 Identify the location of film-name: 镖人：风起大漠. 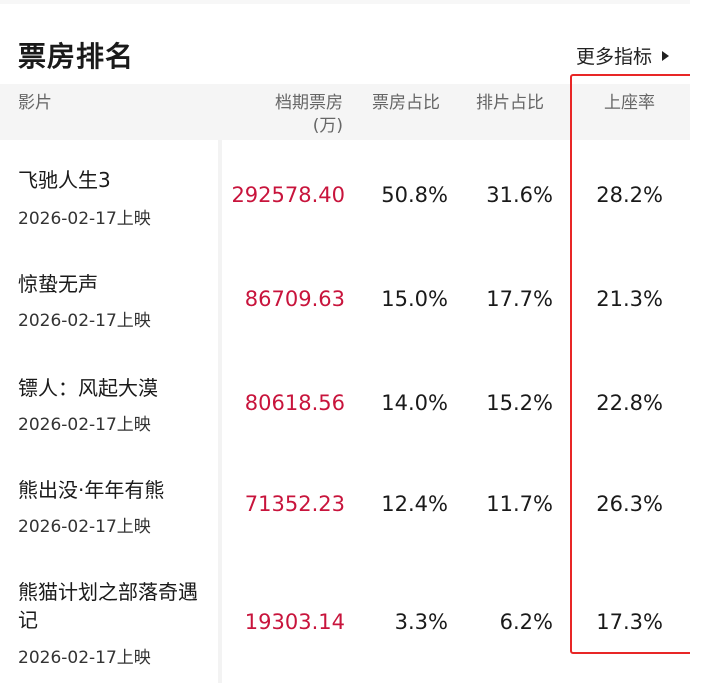
(88, 388).